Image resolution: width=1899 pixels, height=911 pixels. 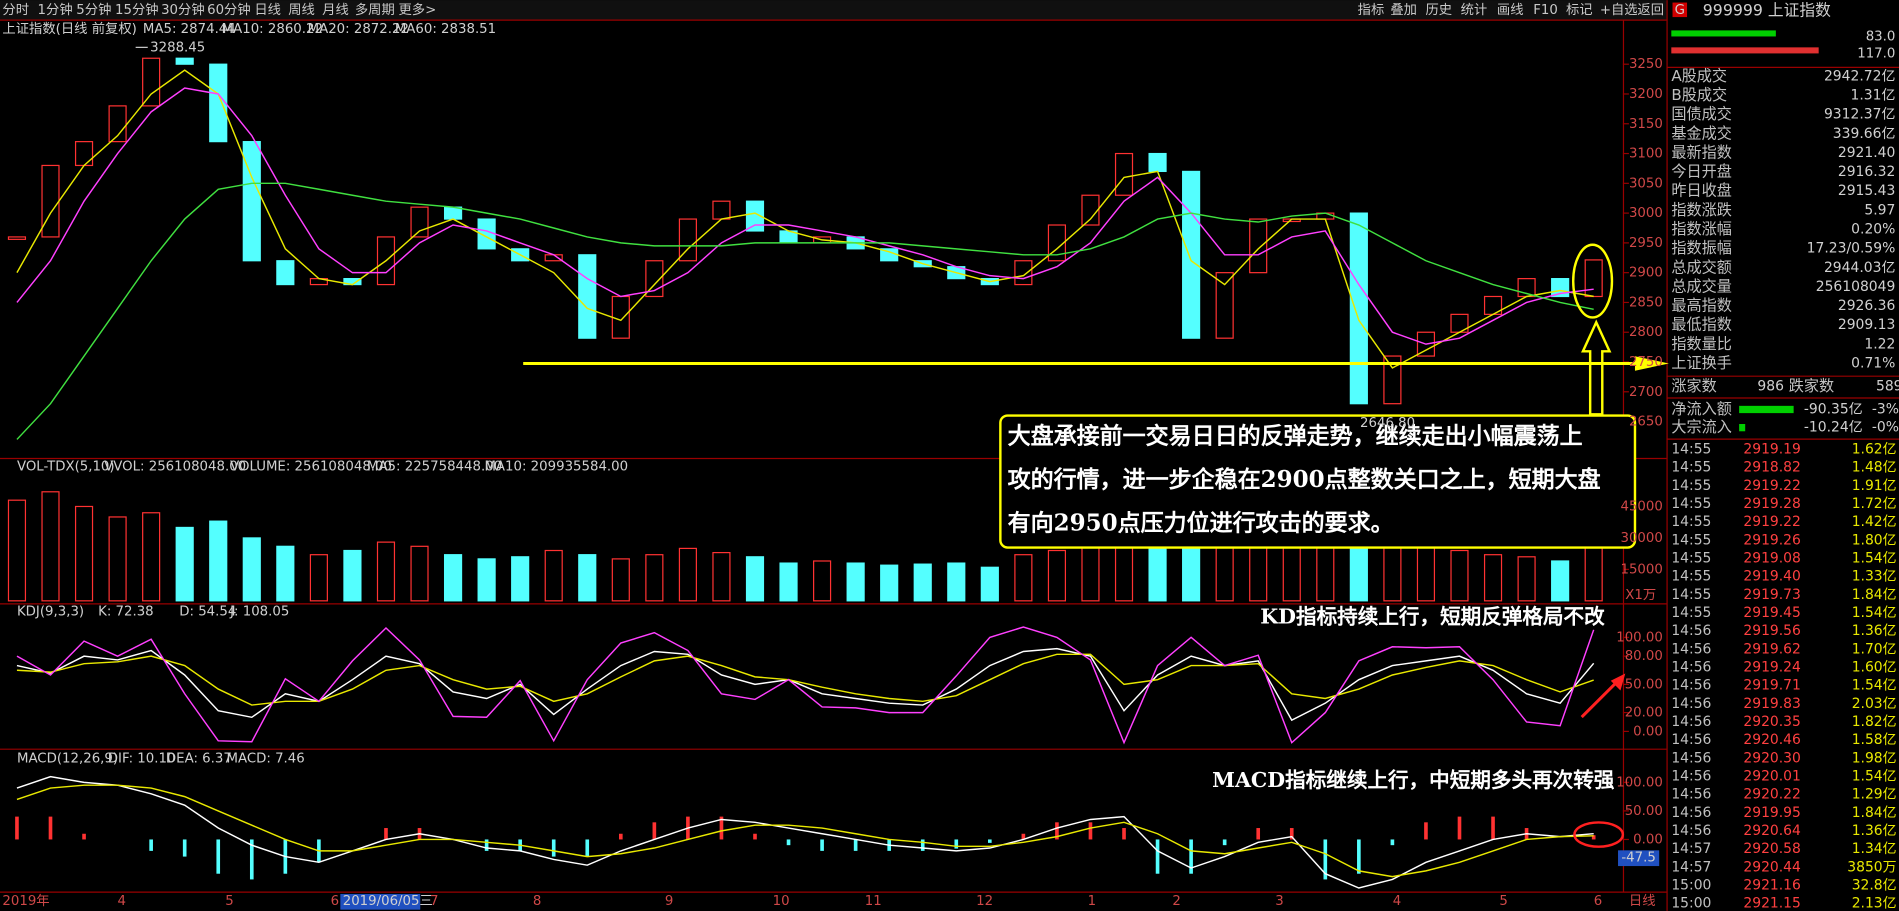 I want to click on trade-price: 2919.24, so click(x=1772, y=667).